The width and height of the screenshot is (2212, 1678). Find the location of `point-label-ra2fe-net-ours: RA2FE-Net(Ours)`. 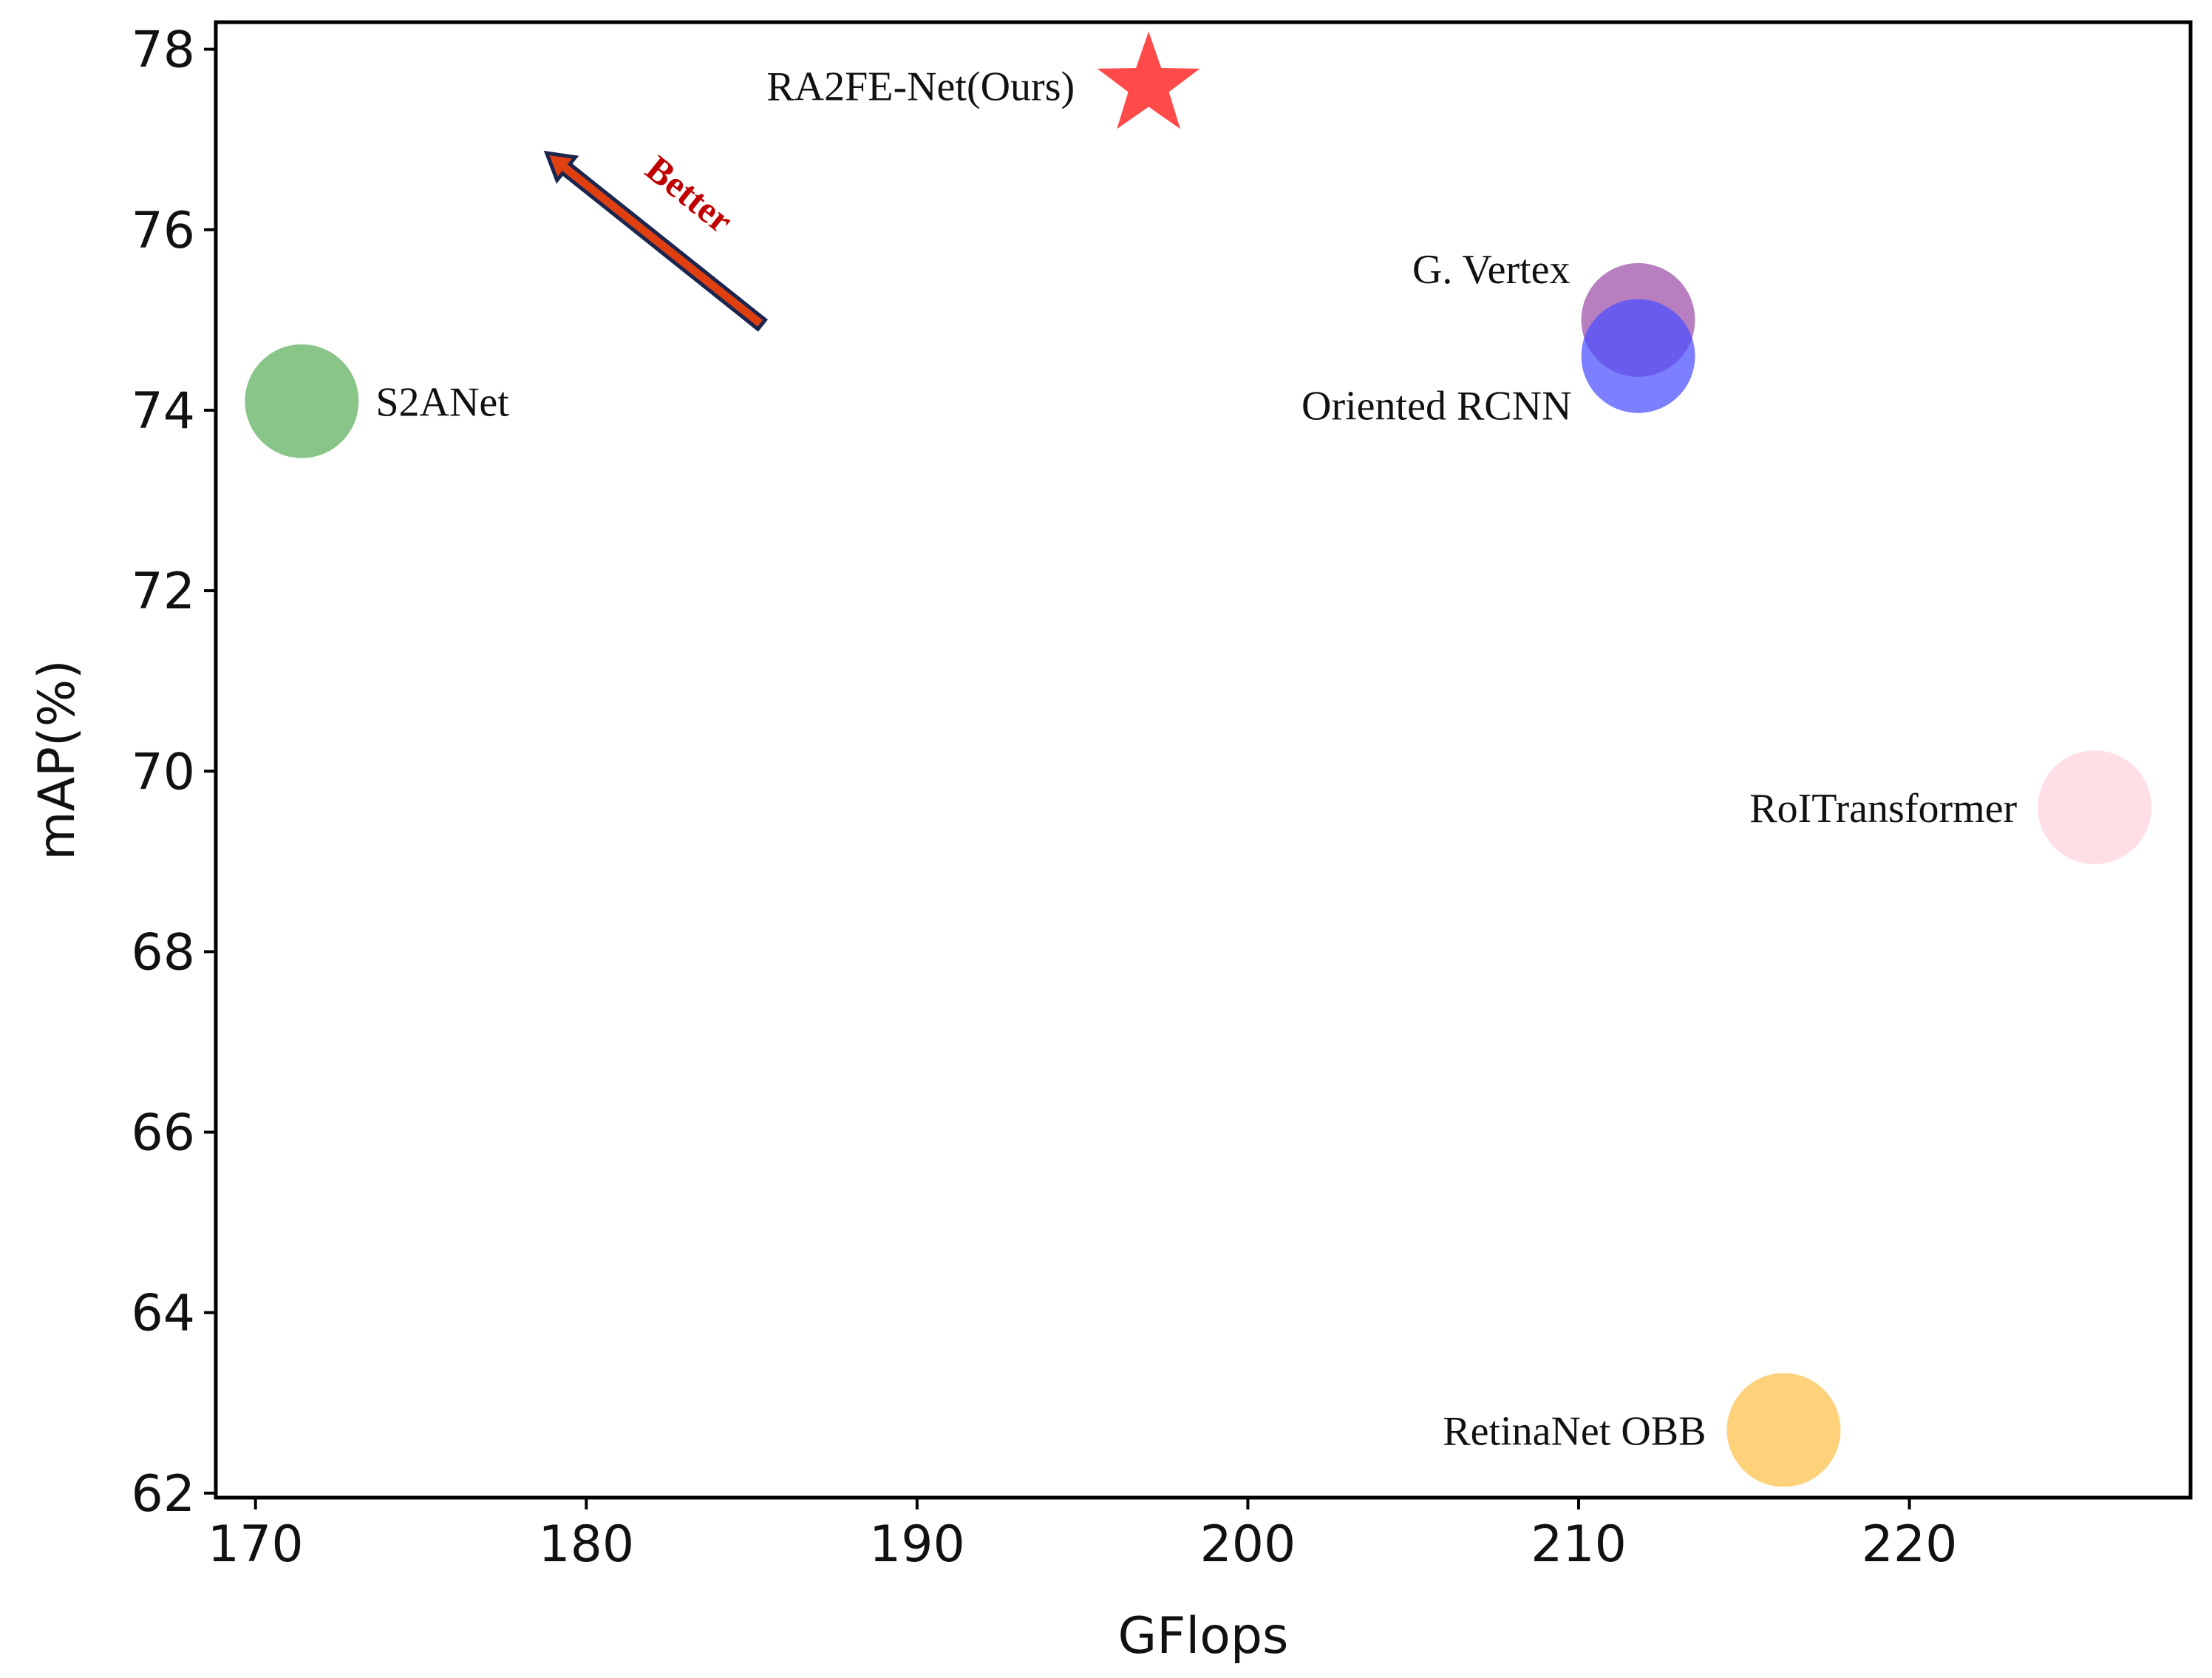

point-label-ra2fe-net-ours: RA2FE-Net(Ours) is located at coordinates (920, 86).